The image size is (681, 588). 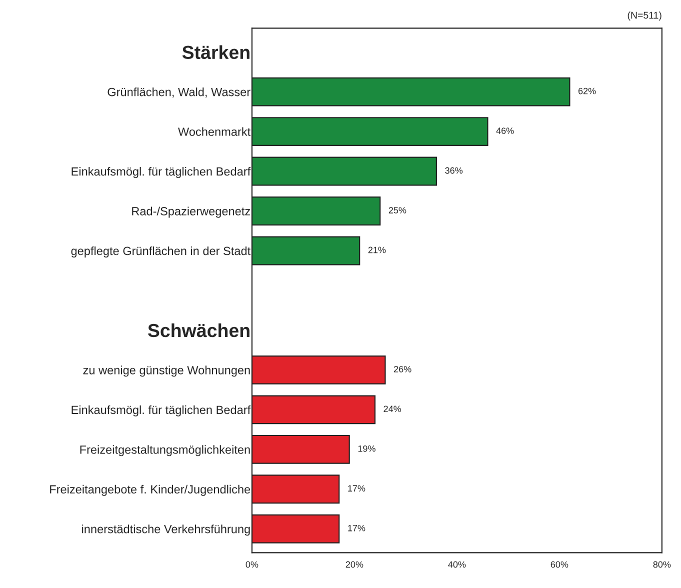 What do you see at coordinates (355, 564) in the screenshot?
I see `x-tick-label: 20%` at bounding box center [355, 564].